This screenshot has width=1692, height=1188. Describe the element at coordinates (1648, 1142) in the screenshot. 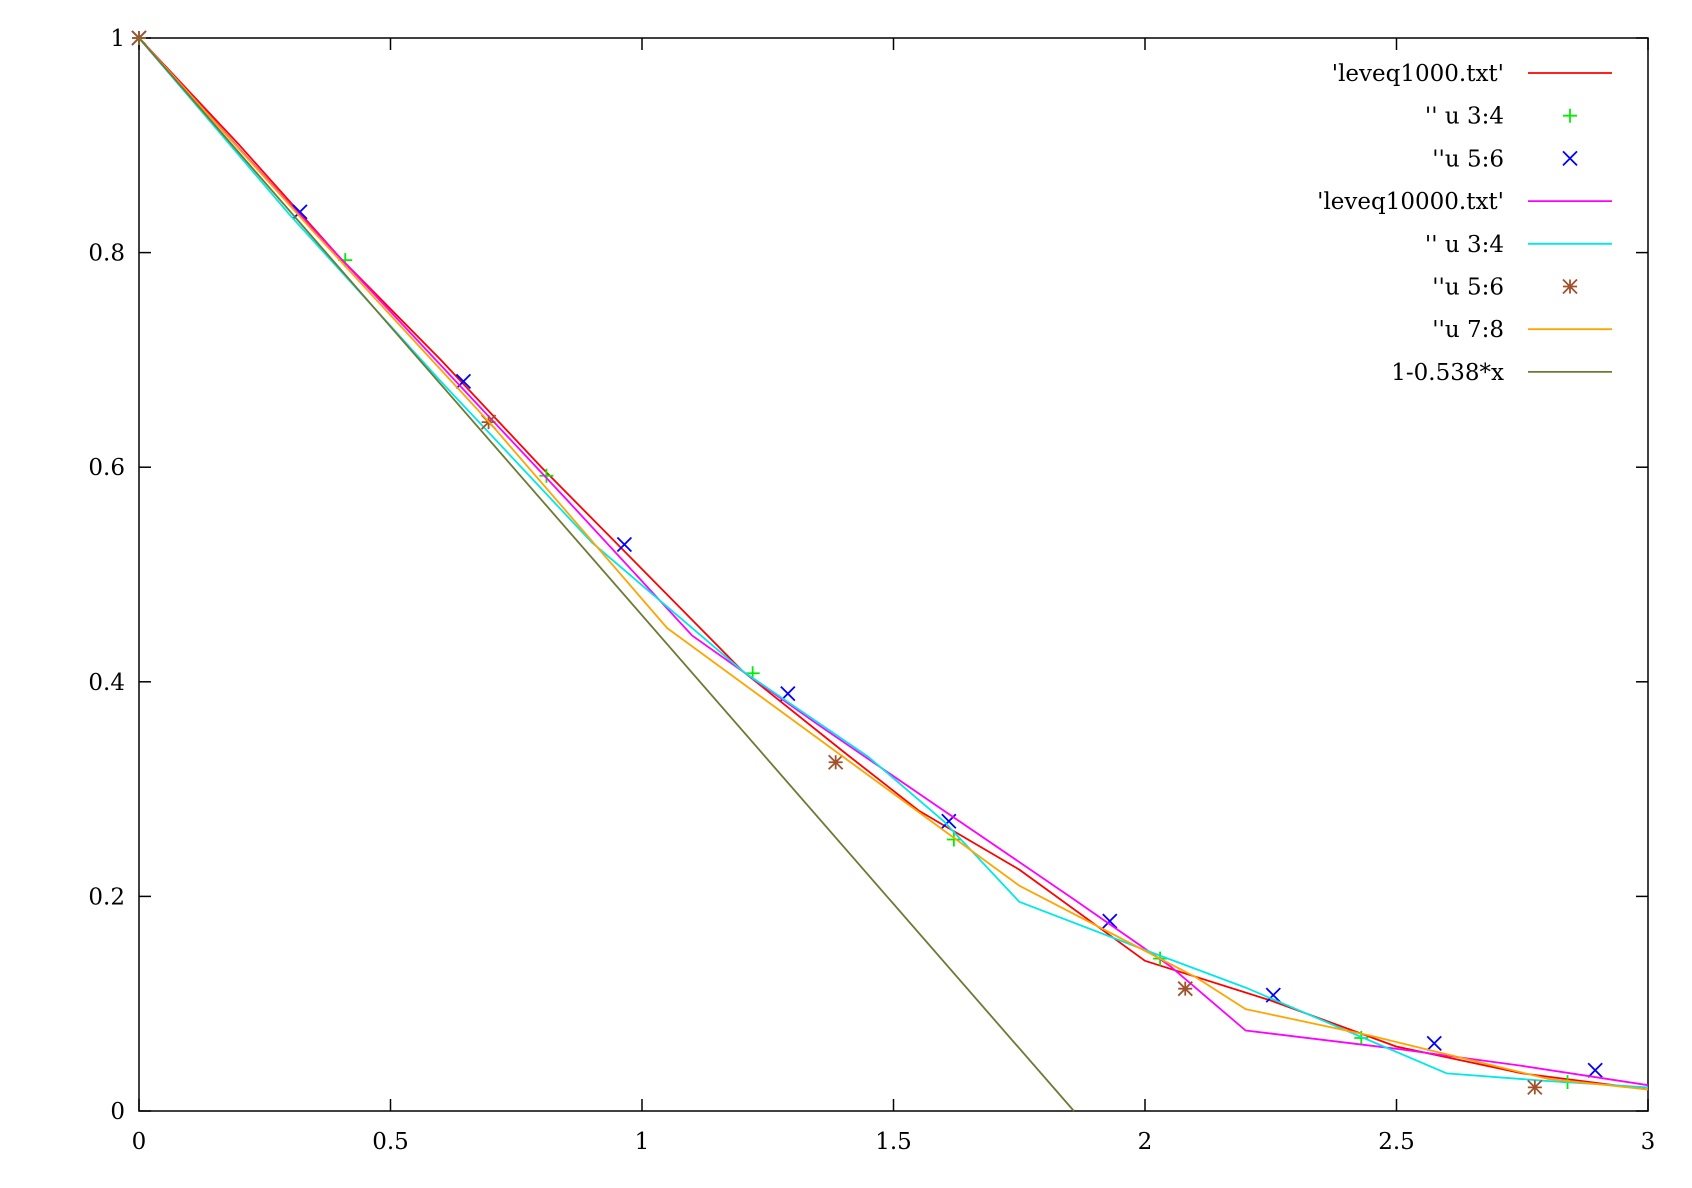

I see `x-tick-label: 3` at that location.